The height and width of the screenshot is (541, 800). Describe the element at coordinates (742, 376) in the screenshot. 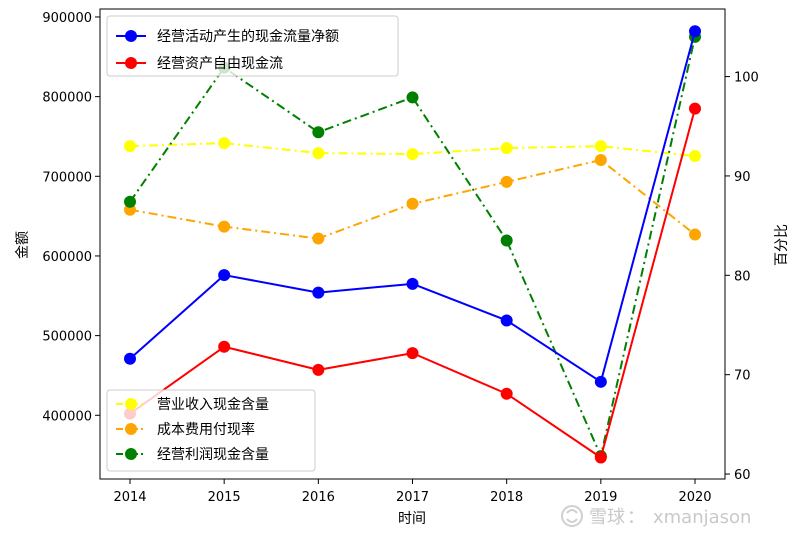

I see `y-right-tick-label: 70` at that location.